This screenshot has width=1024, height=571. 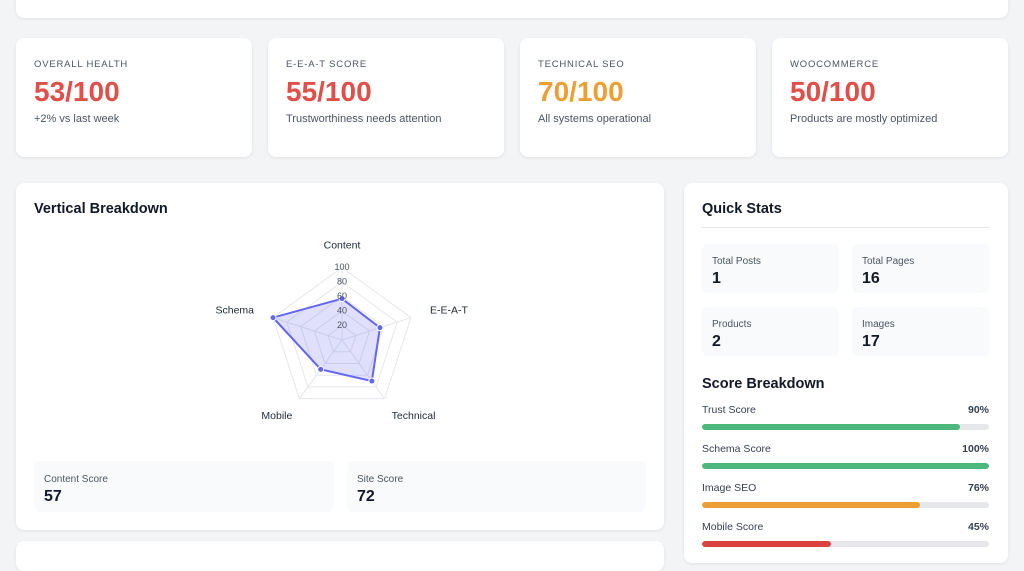 What do you see at coordinates (716, 341) in the screenshot?
I see `stat-box-value: 2` at bounding box center [716, 341].